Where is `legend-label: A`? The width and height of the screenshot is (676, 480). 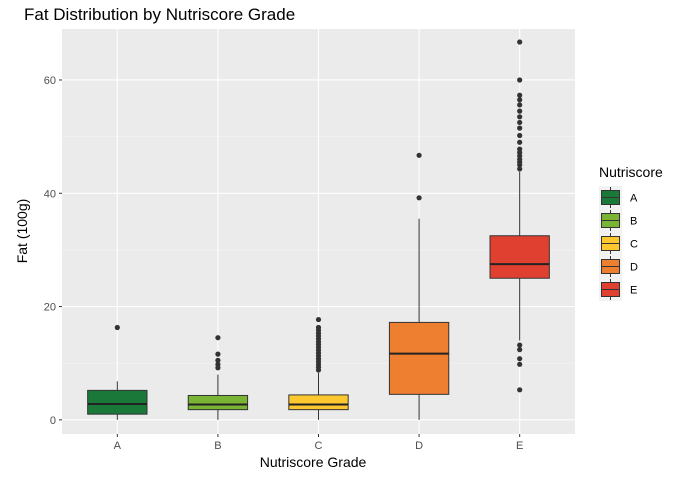
legend-label: A is located at coordinates (634, 199).